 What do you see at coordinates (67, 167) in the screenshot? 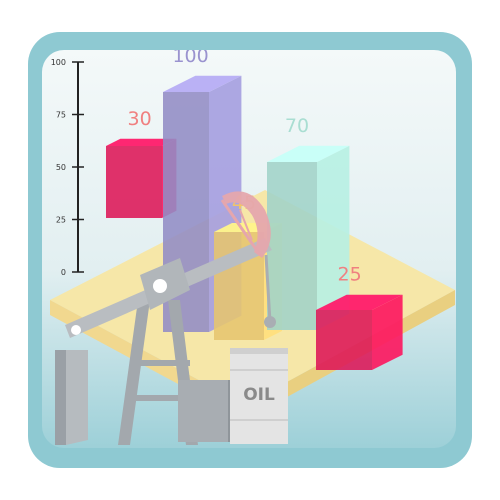
I see `y-axis: 0 25 50 75 100` at bounding box center [67, 167].